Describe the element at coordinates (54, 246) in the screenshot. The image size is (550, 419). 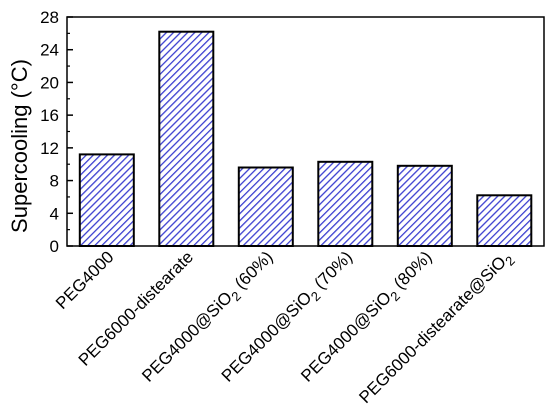
I see `y-tick-label: 0` at that location.